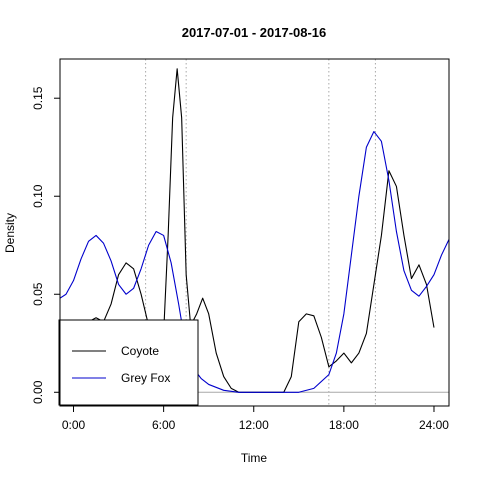  Describe the element at coordinates (38, 196) in the screenshot. I see `y-tick-label-2: 0.10` at that location.